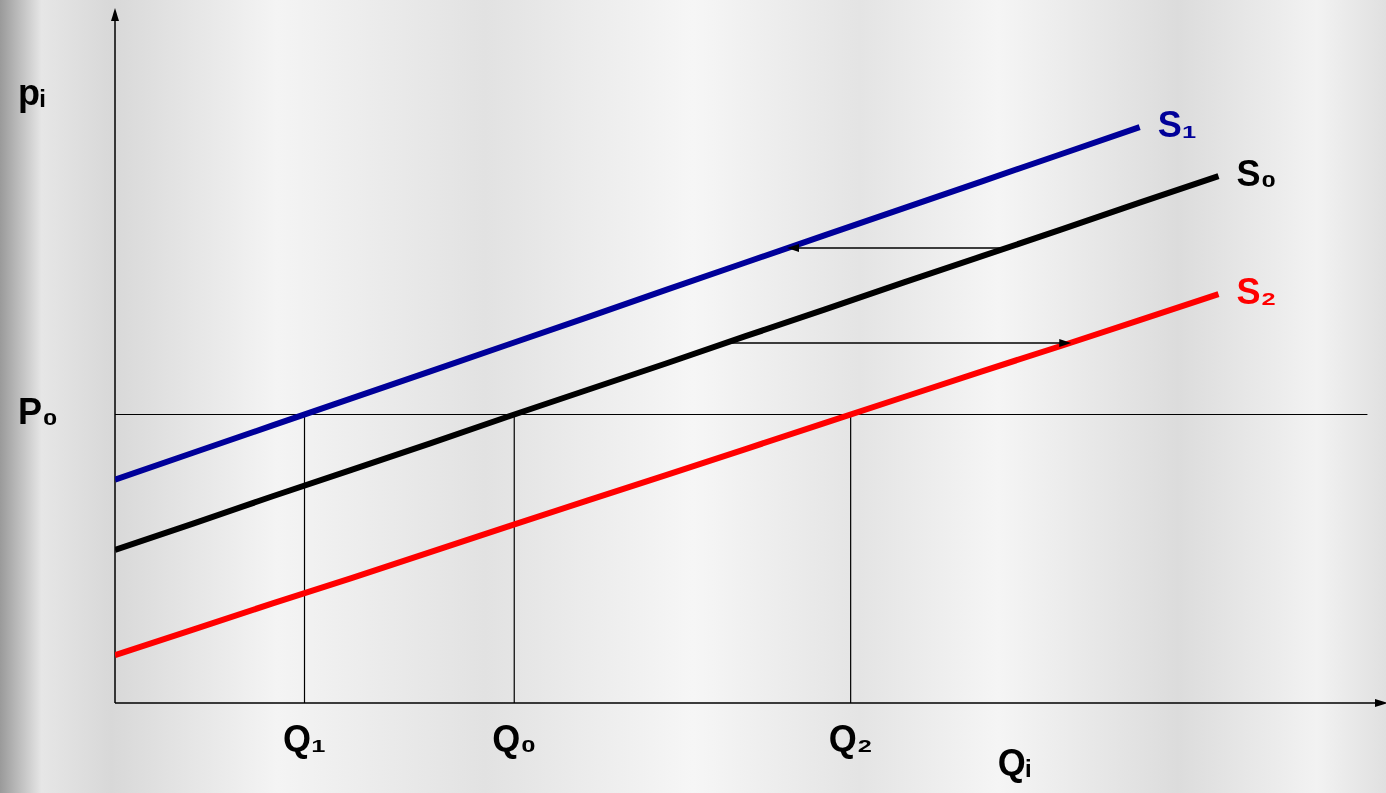  I want to click on y-axis-title: pᵢ, so click(32, 92).